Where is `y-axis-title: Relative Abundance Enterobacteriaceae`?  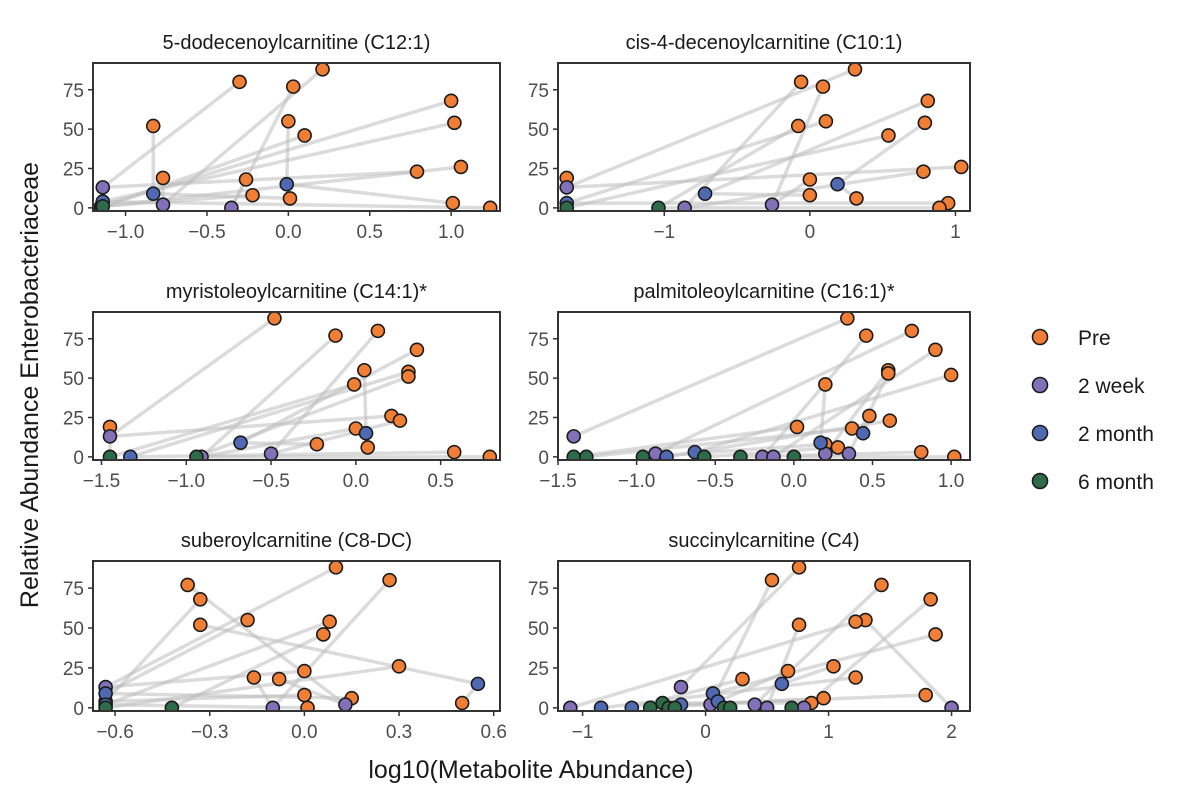
y-axis-title: Relative Abundance Enterobacteriaceae is located at coordinates (30, 385).